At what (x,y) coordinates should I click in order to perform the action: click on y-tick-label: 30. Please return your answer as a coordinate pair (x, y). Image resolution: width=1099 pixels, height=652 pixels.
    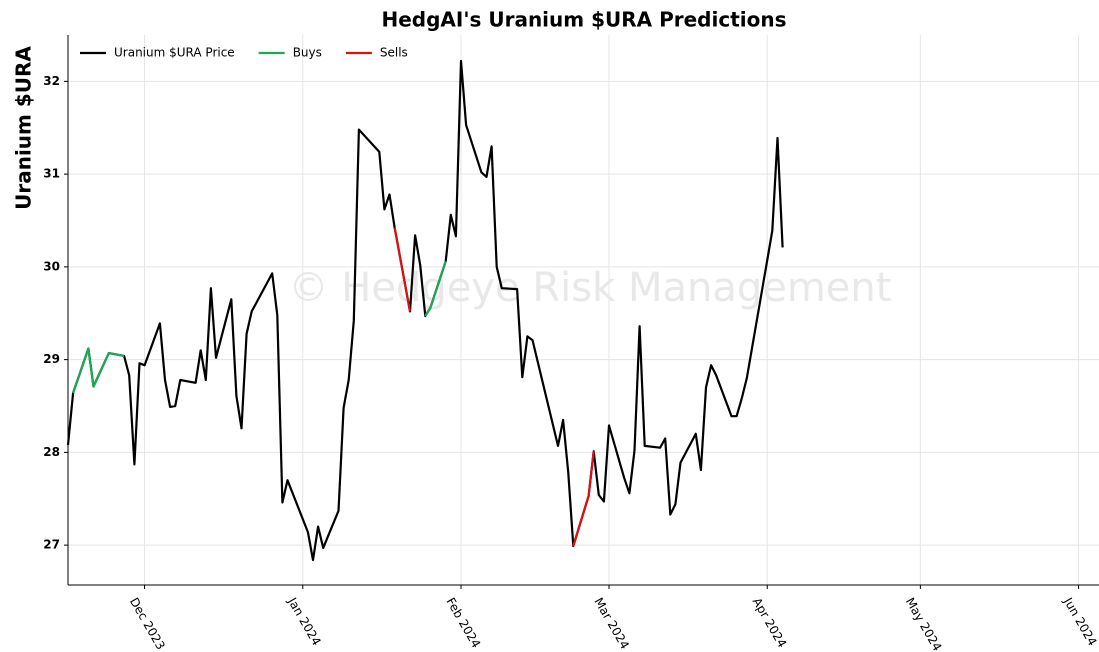
    Looking at the image, I should click on (51, 266).